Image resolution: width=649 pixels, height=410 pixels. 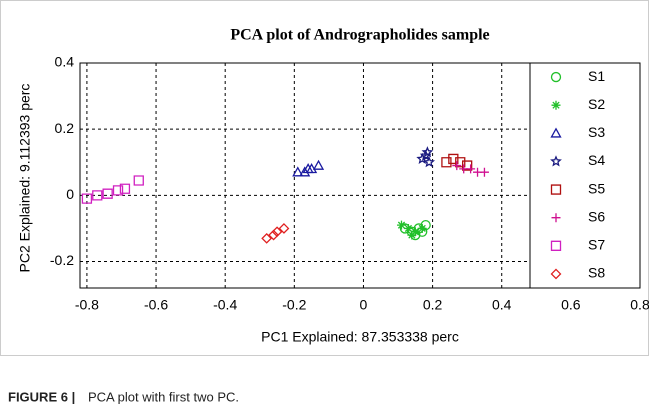 I want to click on legend-label: S3, so click(x=596, y=132).